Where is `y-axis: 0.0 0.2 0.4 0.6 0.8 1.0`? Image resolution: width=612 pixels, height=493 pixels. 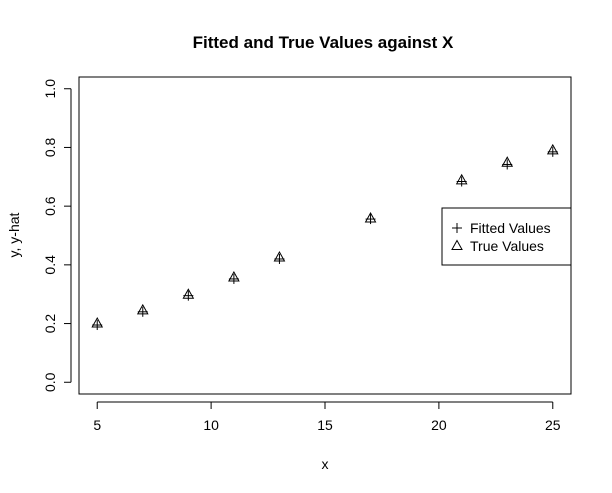 y-axis: 0.0 0.2 0.4 0.6 0.8 1.0 is located at coordinates (57, 235).